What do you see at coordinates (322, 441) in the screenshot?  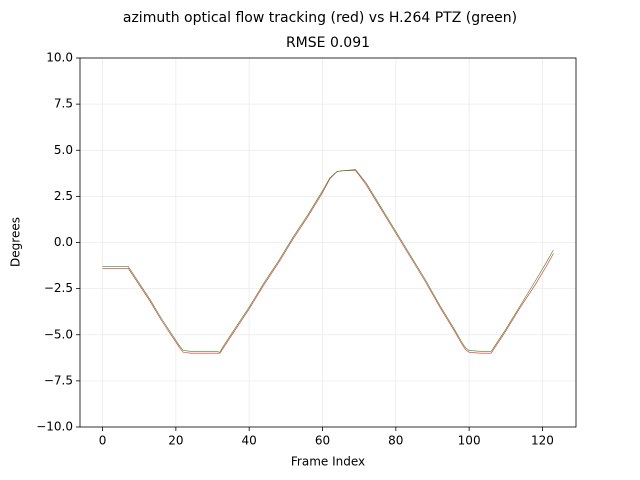 I see `x-tick-label: 60` at bounding box center [322, 441].